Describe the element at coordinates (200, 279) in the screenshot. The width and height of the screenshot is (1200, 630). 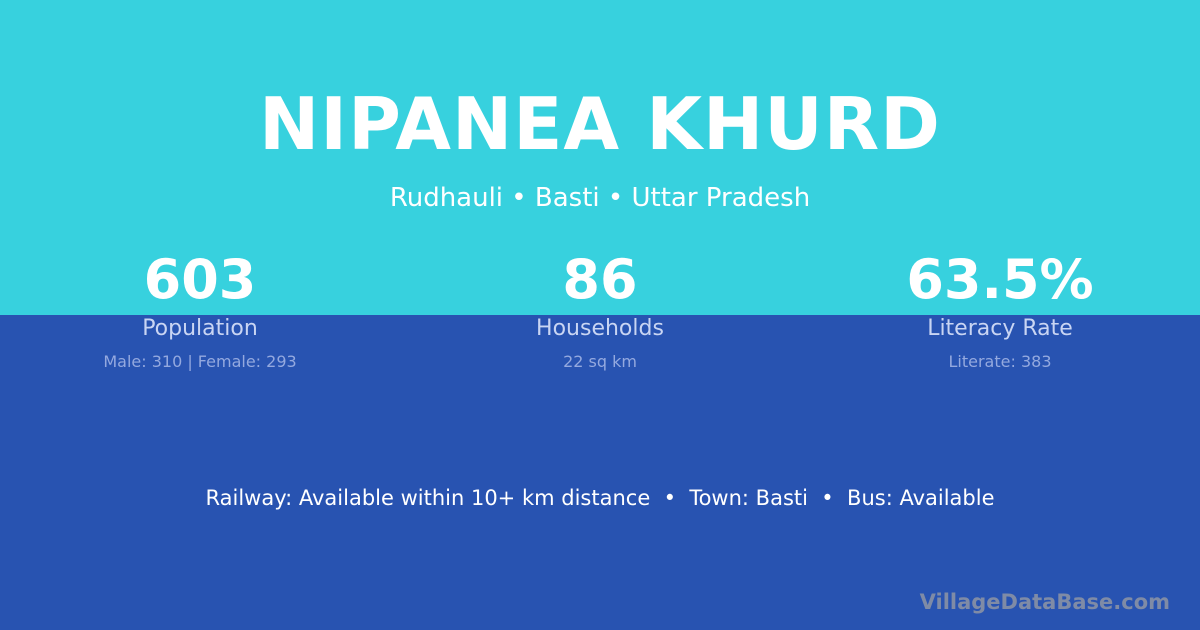
I see `stat-value: 603` at that location.